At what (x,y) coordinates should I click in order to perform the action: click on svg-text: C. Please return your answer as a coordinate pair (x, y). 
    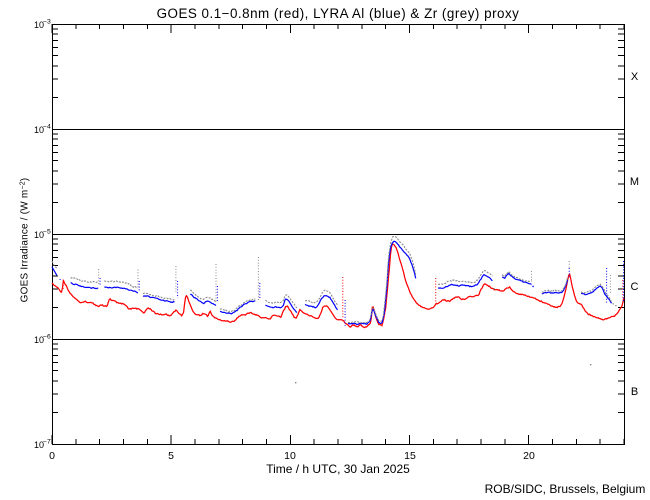
    Looking at the image, I should click on (635, 287).